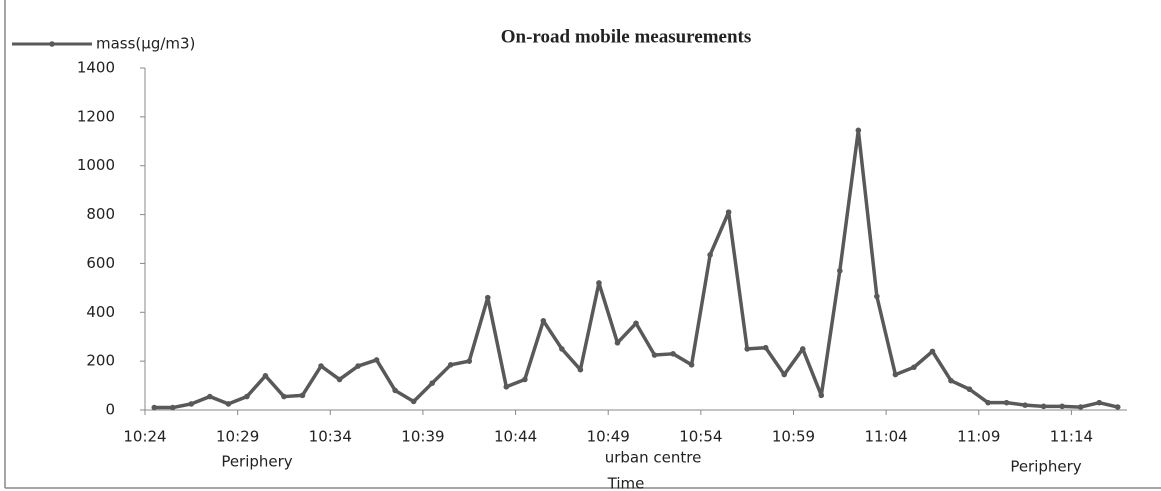 The width and height of the screenshot is (1161, 491). I want to click on y-tick-label: 200, so click(100, 361).